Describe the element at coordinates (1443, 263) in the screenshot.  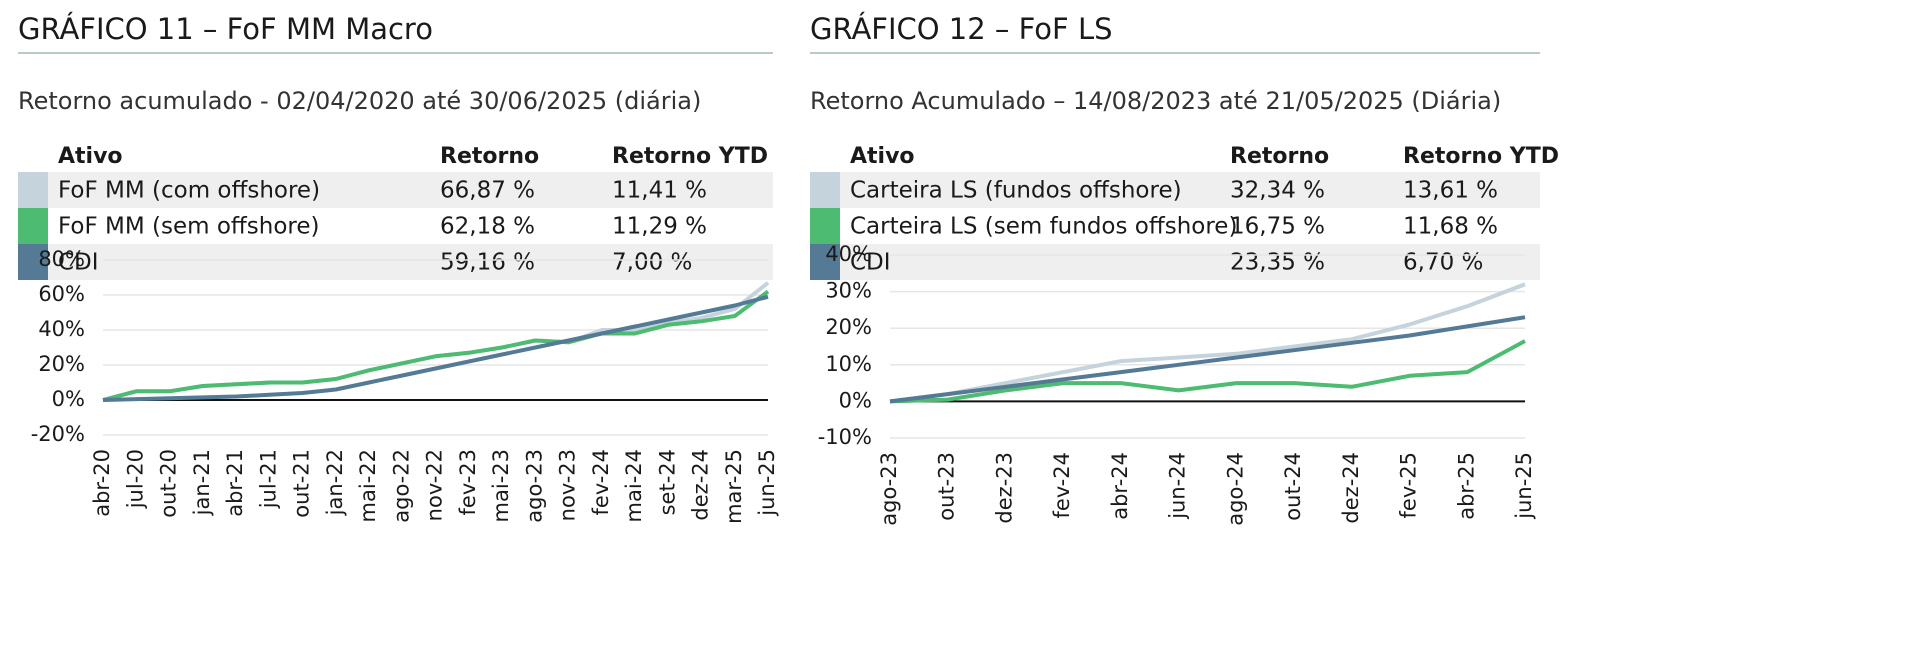
I see `ytd-value: 6,70 %` at that location.